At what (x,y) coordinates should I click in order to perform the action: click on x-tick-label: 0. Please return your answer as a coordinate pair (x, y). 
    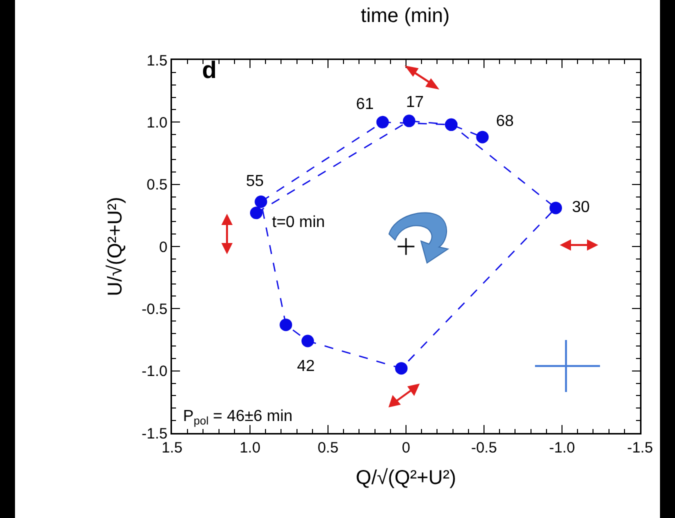
    Looking at the image, I should click on (406, 448).